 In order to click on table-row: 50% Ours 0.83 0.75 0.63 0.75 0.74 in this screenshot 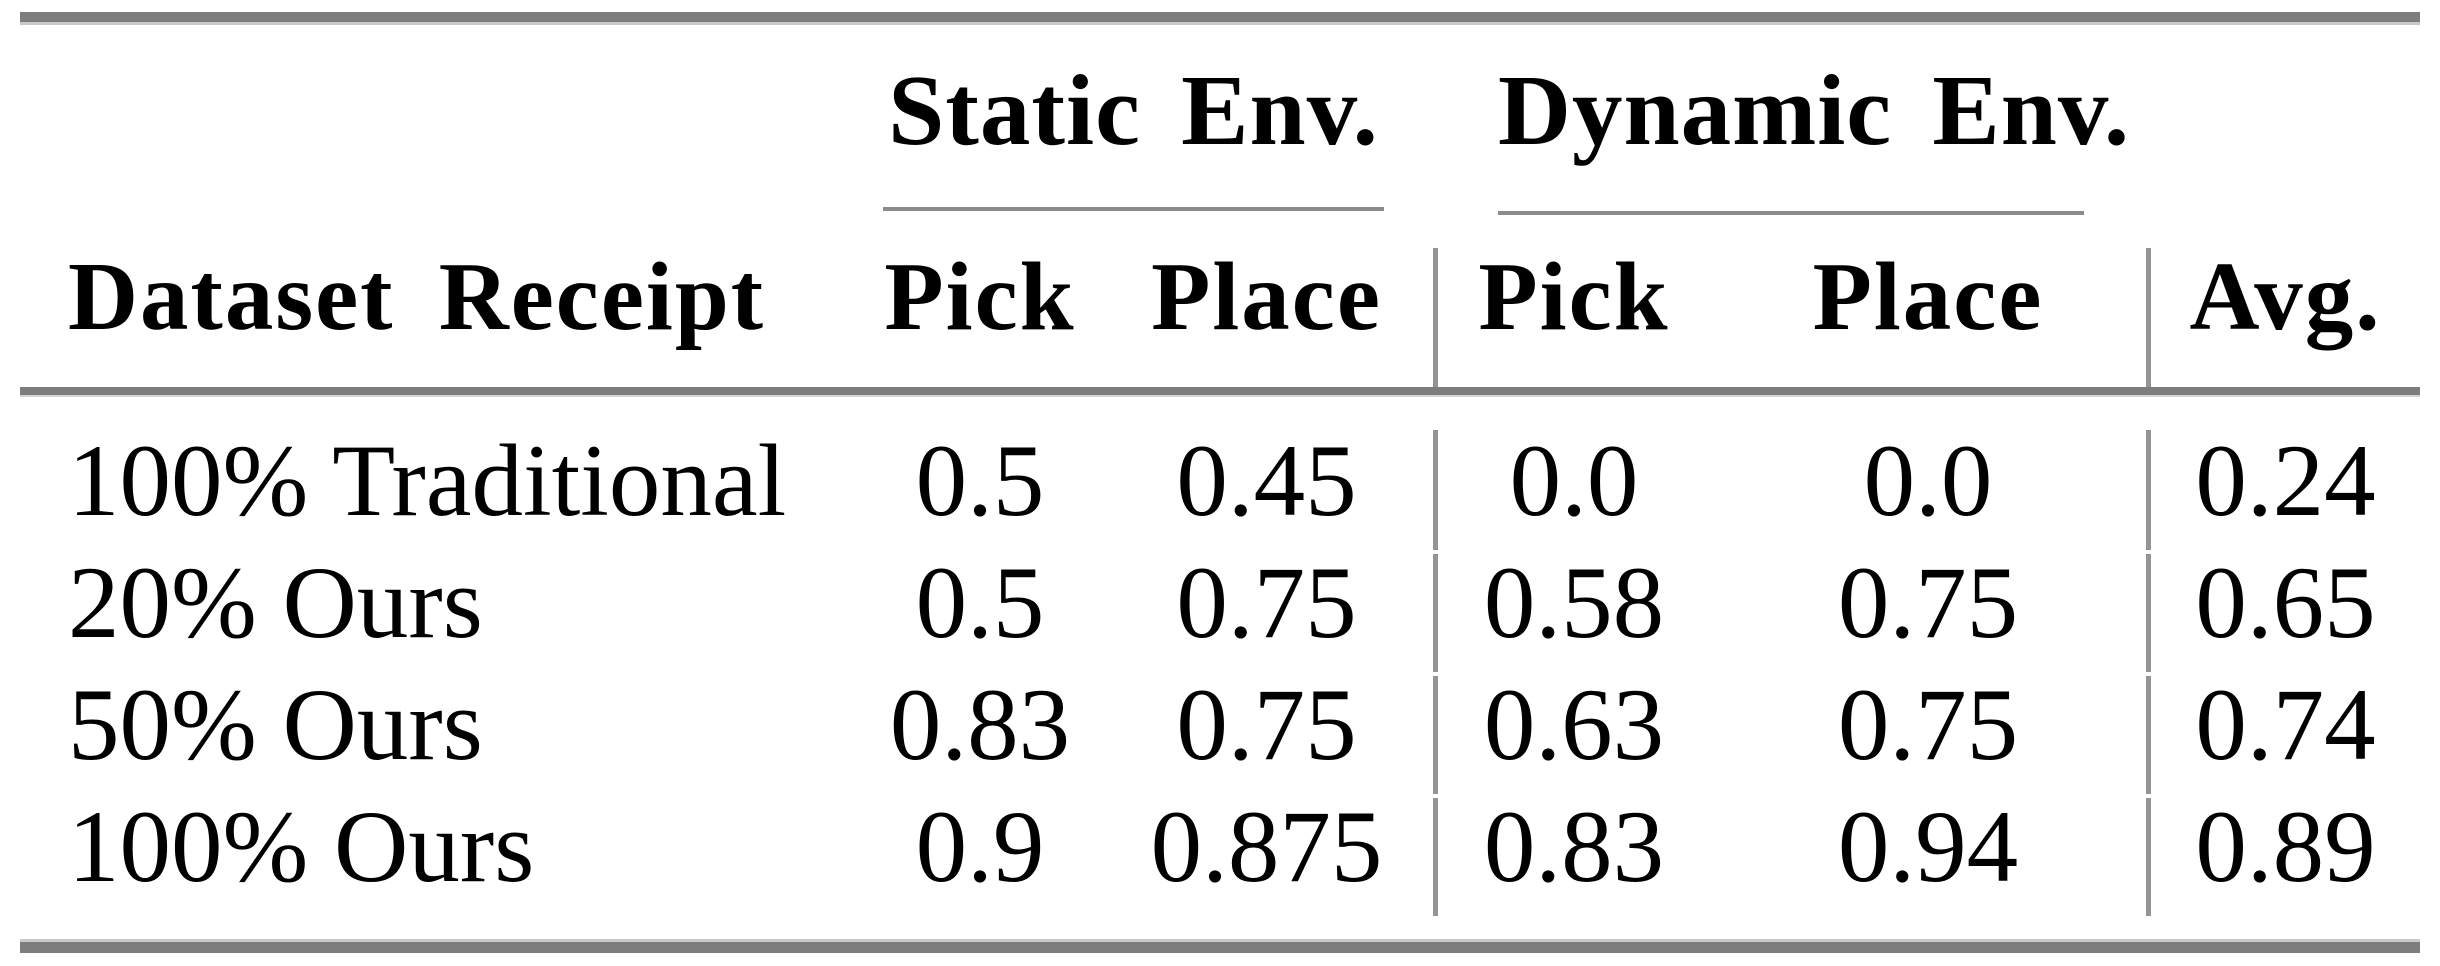, I will do `click(1220, 725)`.